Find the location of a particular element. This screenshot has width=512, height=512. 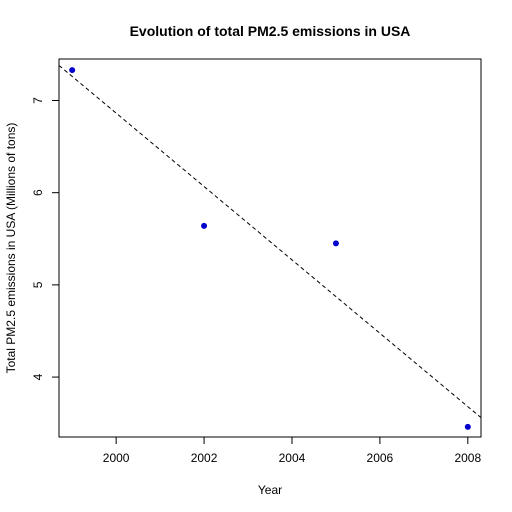

x-axis-label: Year is located at coordinates (270, 490).